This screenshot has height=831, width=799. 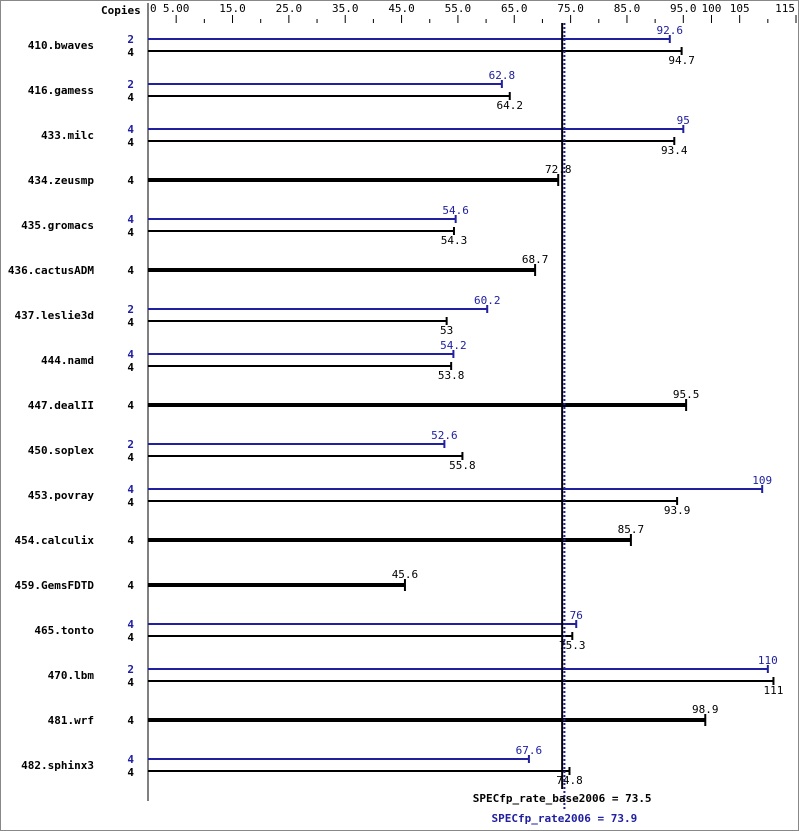 I want to click on benchmark-label: 410.bwaves, so click(x=61, y=45).